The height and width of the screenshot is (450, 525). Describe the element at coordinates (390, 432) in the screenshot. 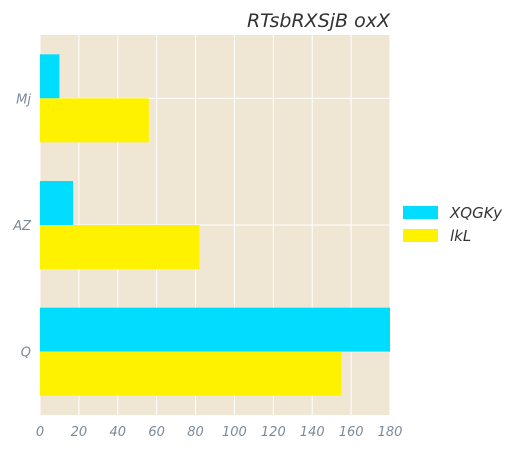

I see `x-tick-label: 180` at that location.